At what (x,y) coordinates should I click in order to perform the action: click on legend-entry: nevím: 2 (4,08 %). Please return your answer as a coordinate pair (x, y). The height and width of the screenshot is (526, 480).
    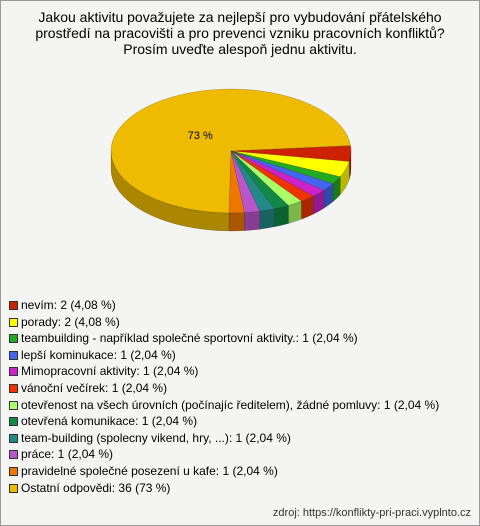
    Looking at the image, I should click on (240, 305).